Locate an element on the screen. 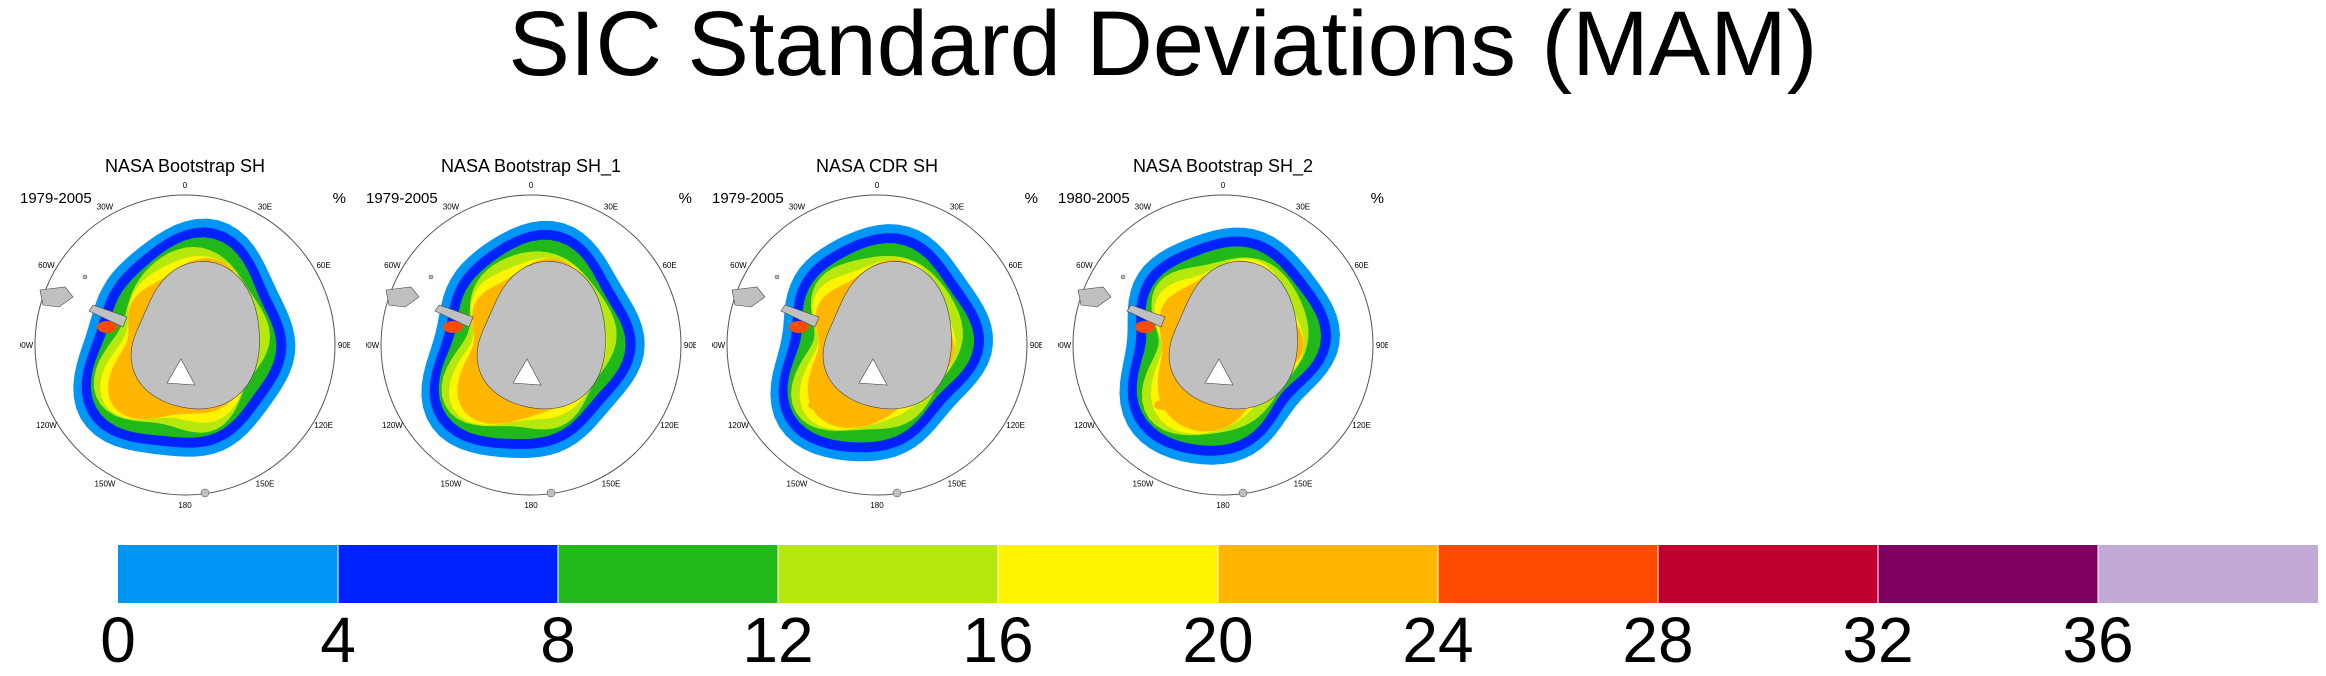 The image size is (2326, 676). panel-title: NASA CDR SH is located at coordinates (877, 166).